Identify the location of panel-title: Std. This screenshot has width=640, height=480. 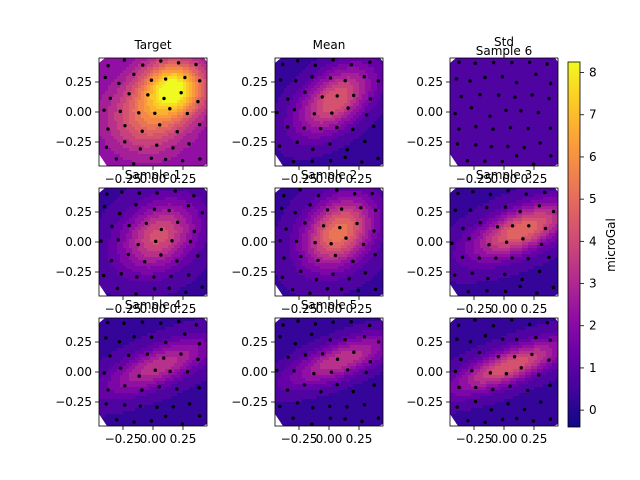
(504, 42).